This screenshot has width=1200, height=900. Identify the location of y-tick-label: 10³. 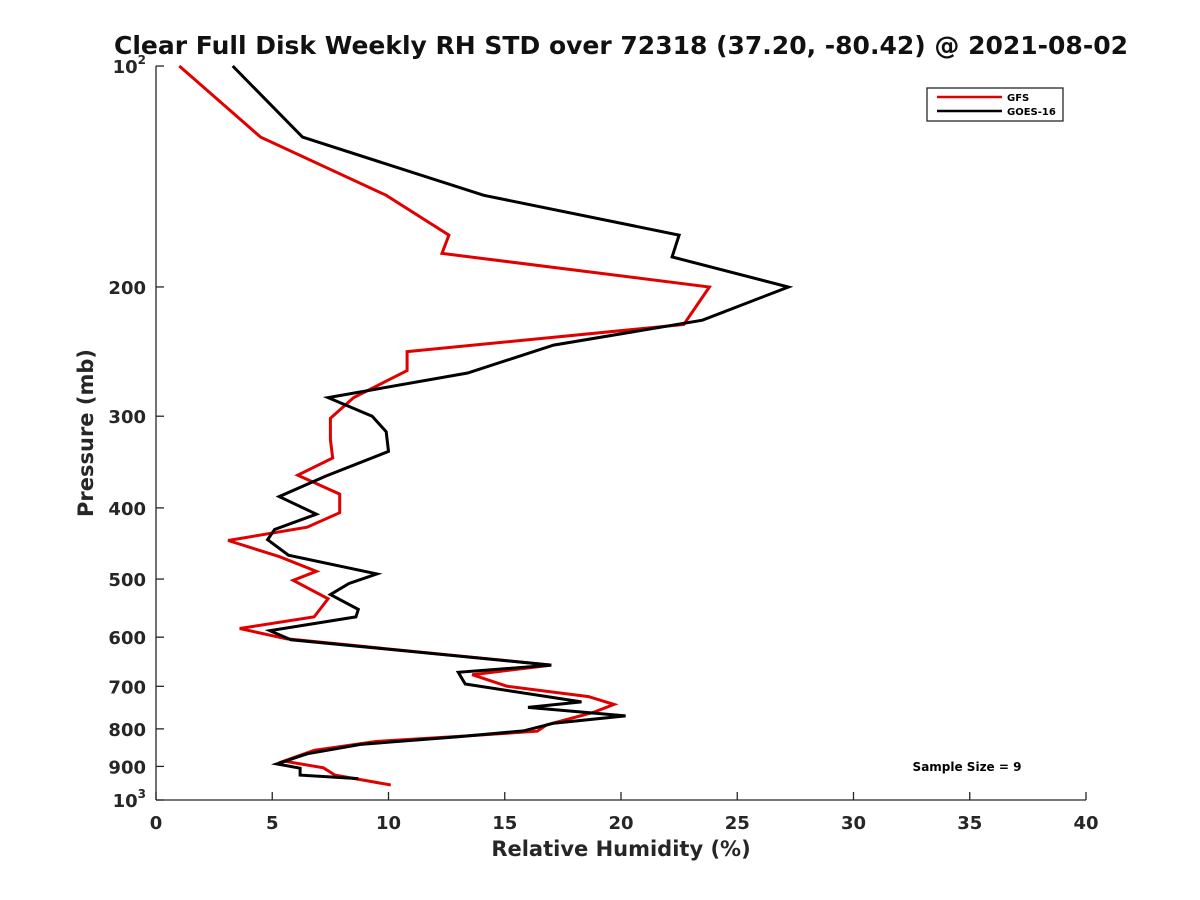
(129, 799).